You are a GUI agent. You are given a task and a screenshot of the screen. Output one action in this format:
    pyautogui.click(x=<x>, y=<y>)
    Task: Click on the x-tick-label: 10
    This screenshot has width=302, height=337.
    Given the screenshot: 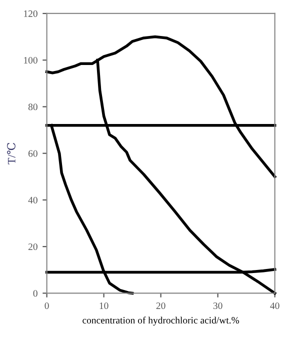 What is the action you would take?
    pyautogui.click(x=104, y=306)
    